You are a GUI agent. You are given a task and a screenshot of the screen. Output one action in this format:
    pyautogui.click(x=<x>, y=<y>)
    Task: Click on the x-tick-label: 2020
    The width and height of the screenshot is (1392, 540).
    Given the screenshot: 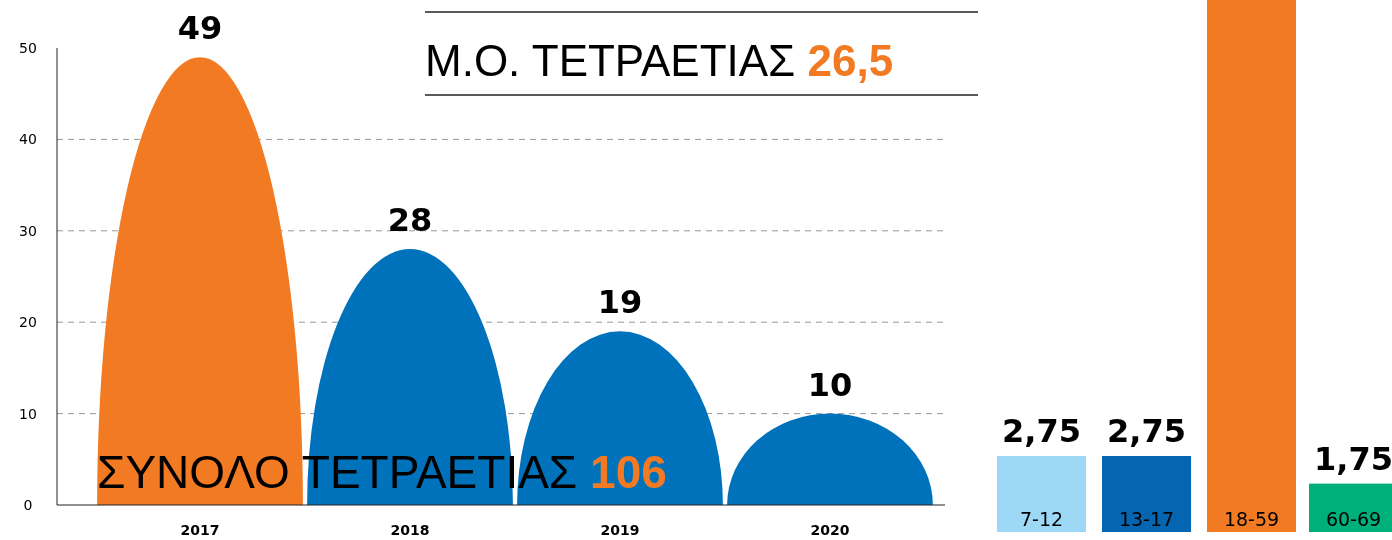 What is the action you would take?
    pyautogui.click(x=830, y=530)
    